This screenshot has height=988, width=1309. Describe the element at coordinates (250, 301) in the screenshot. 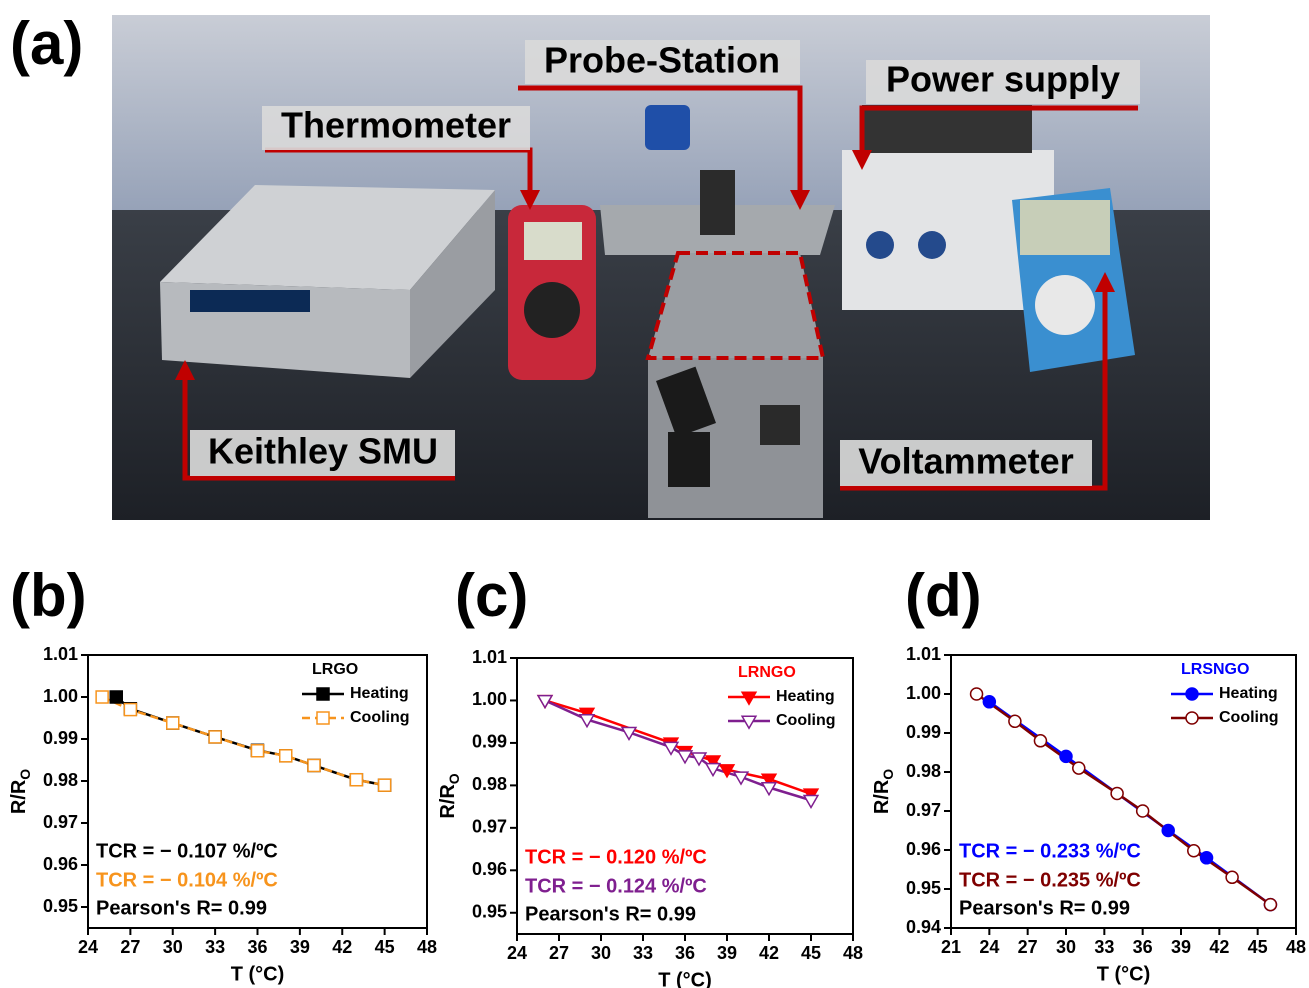

I see `smu-display` at that location.